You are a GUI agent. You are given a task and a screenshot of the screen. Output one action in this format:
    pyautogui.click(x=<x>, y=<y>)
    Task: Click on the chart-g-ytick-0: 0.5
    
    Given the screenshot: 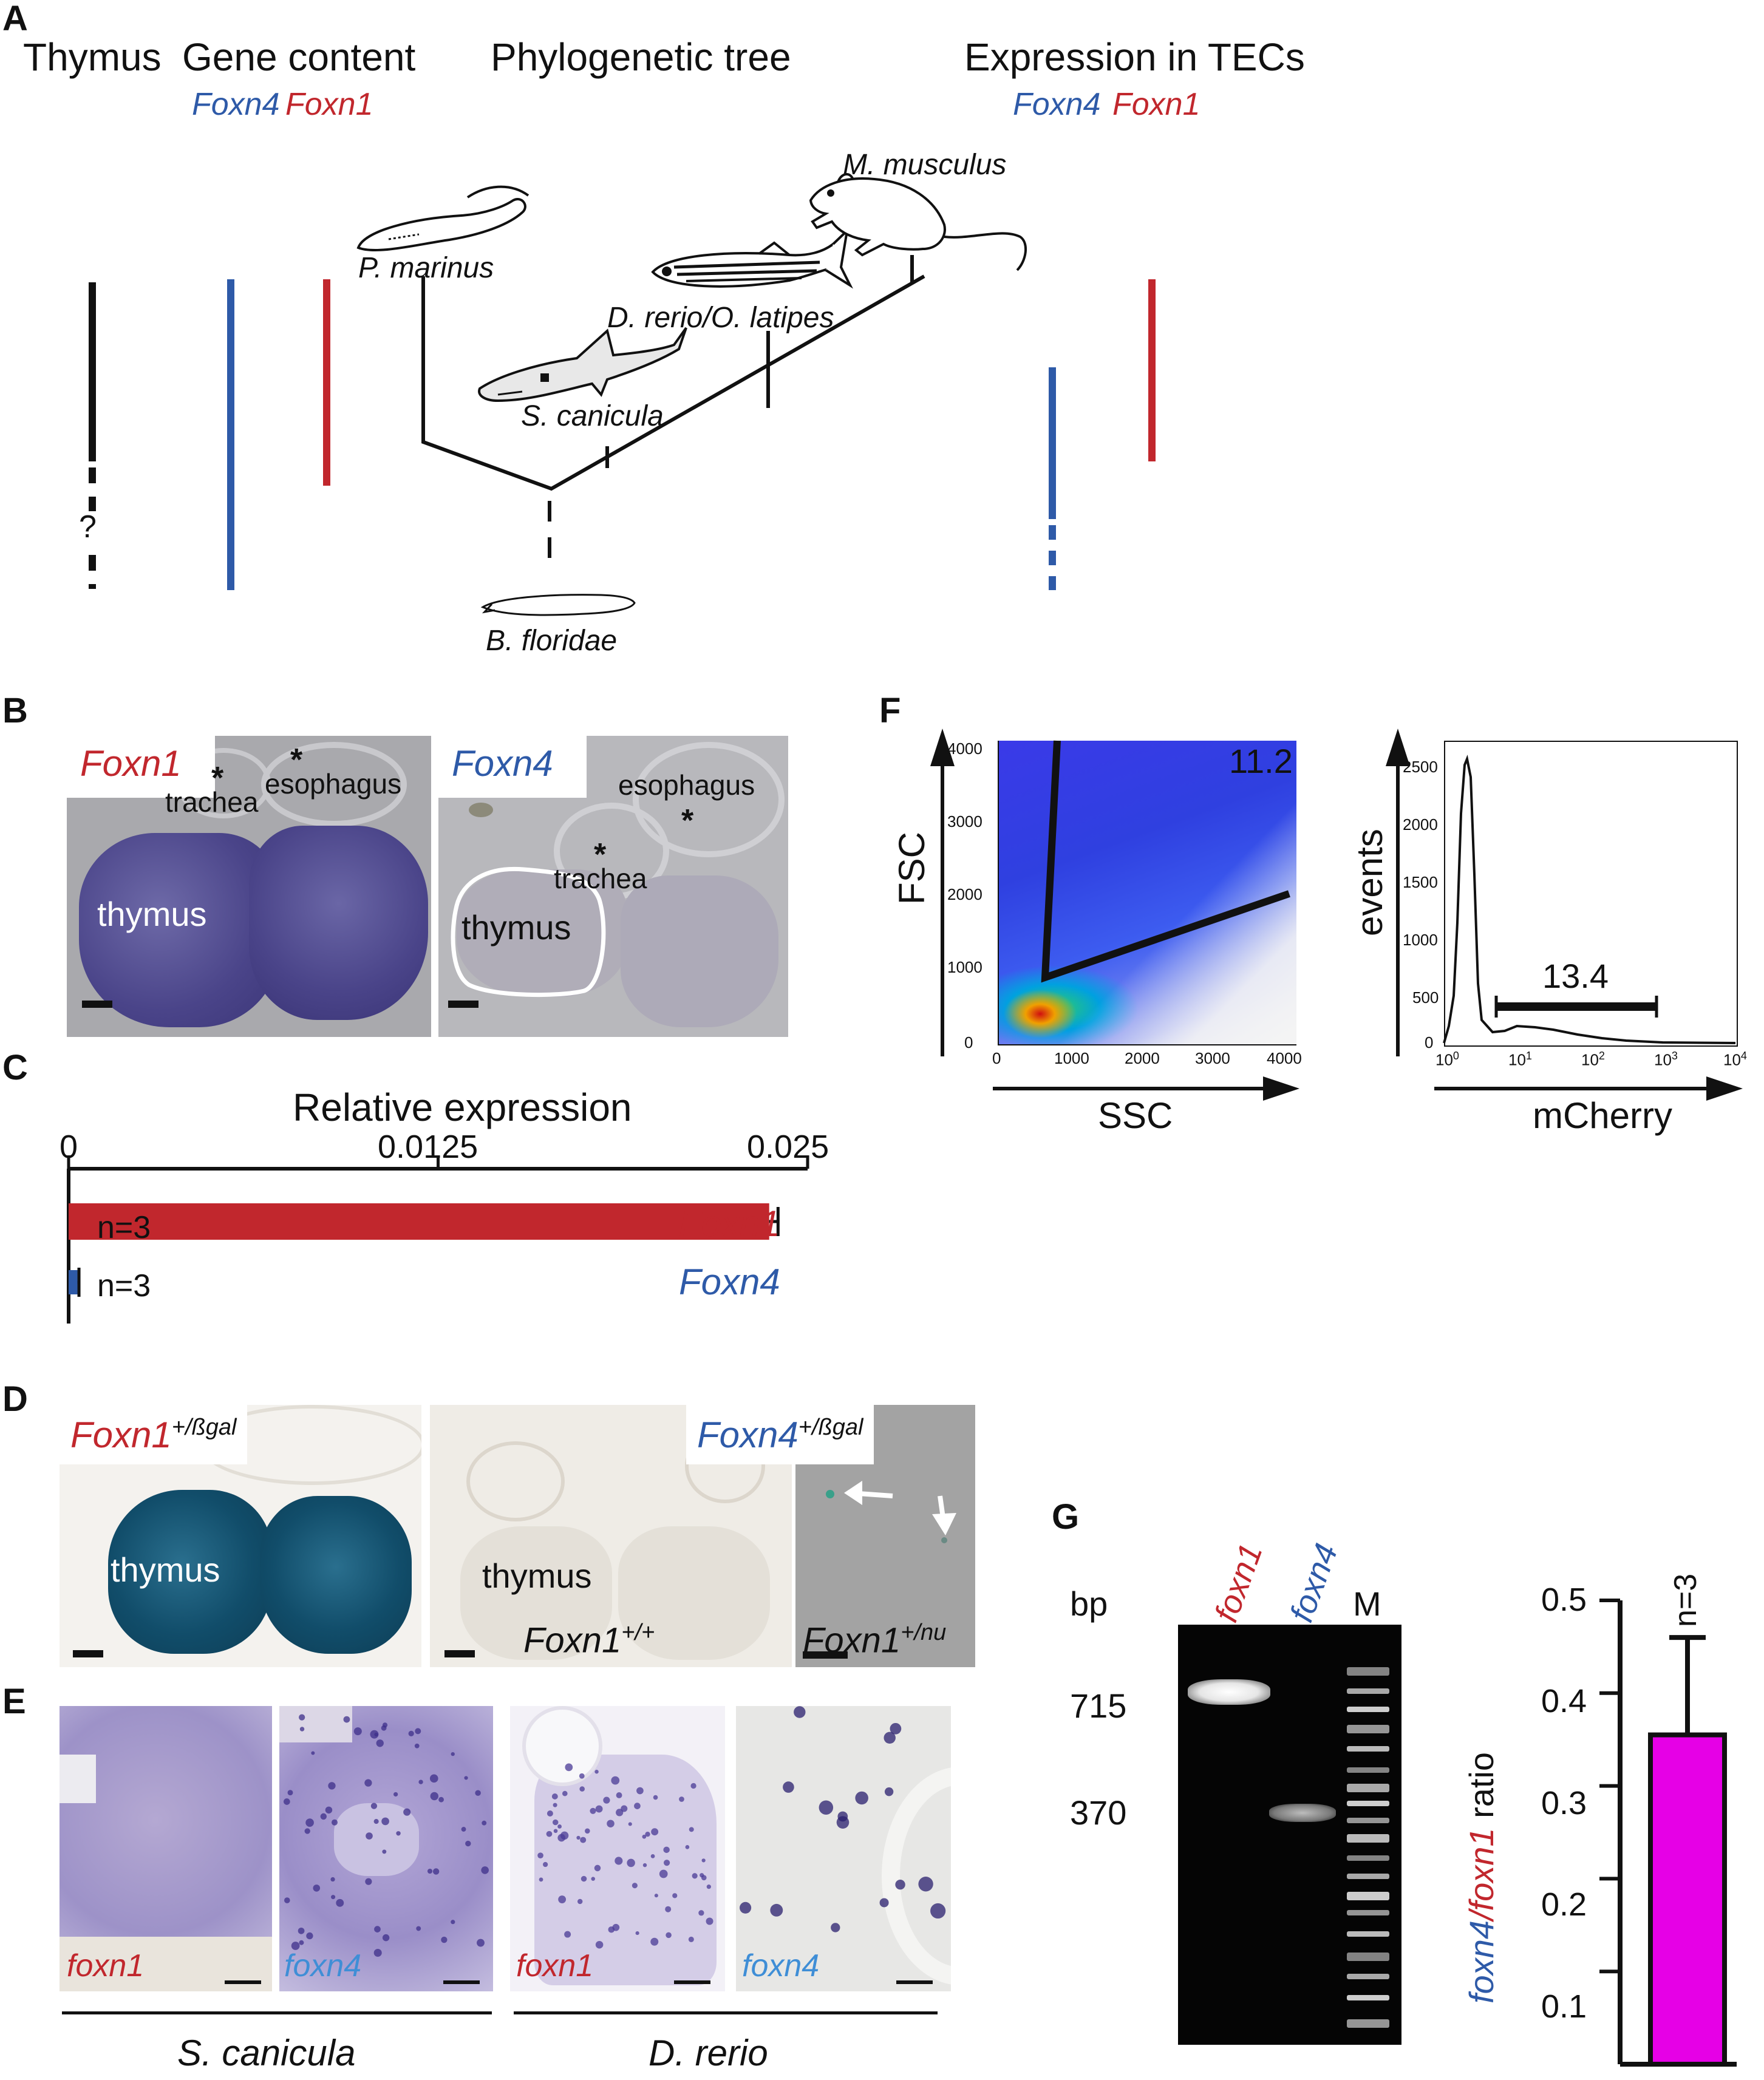 What is the action you would take?
    pyautogui.click(x=1564, y=1600)
    